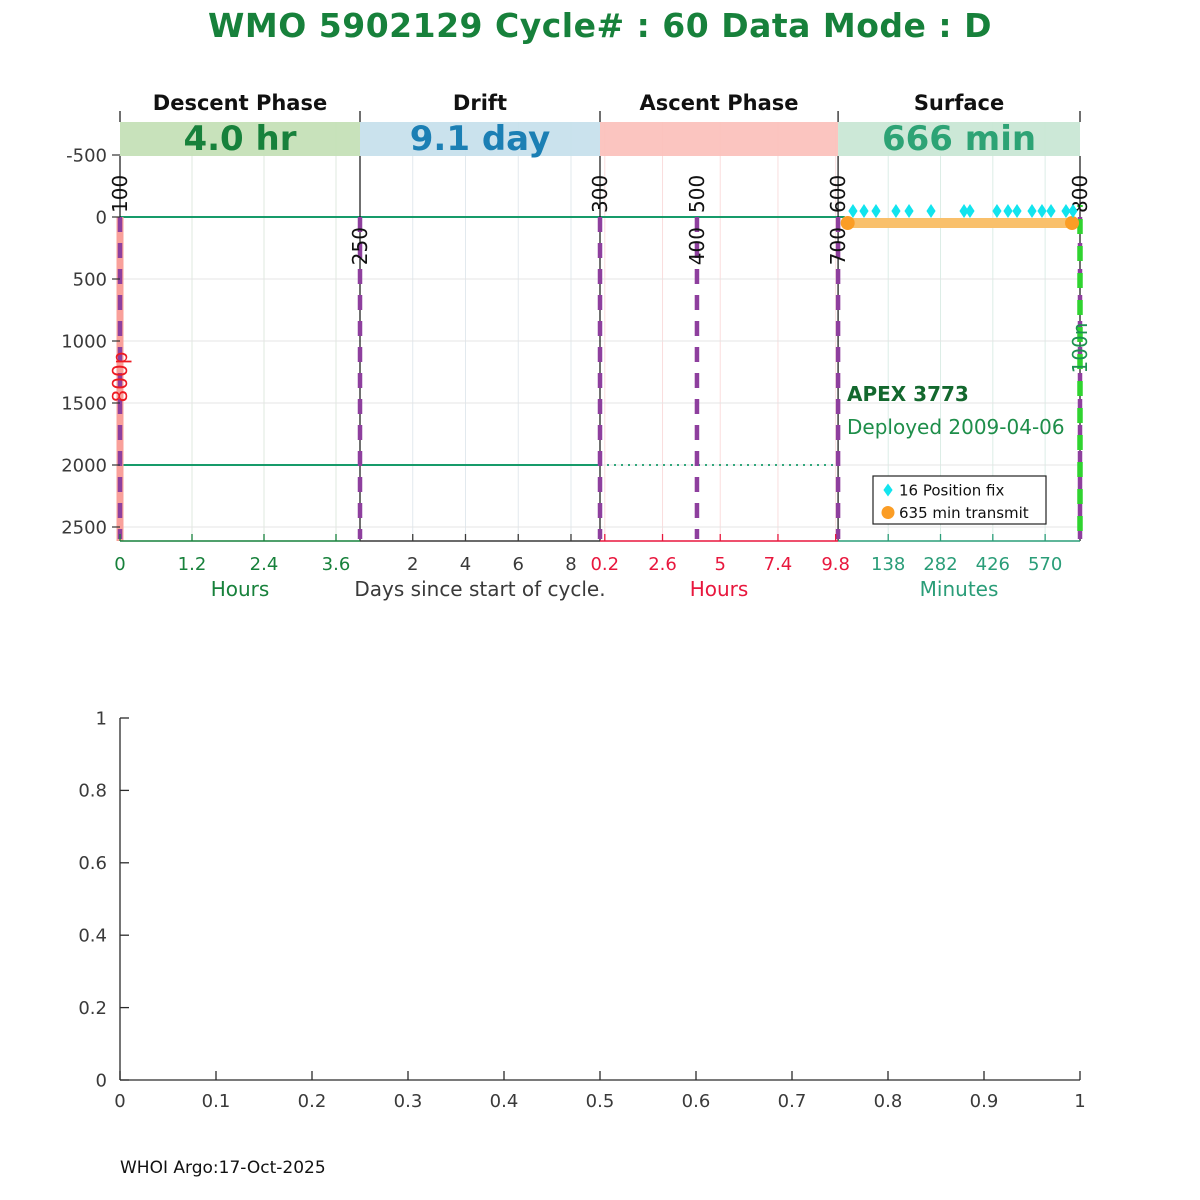  Describe the element at coordinates (888, 564) in the screenshot. I see `x-tick-label: 138` at that location.